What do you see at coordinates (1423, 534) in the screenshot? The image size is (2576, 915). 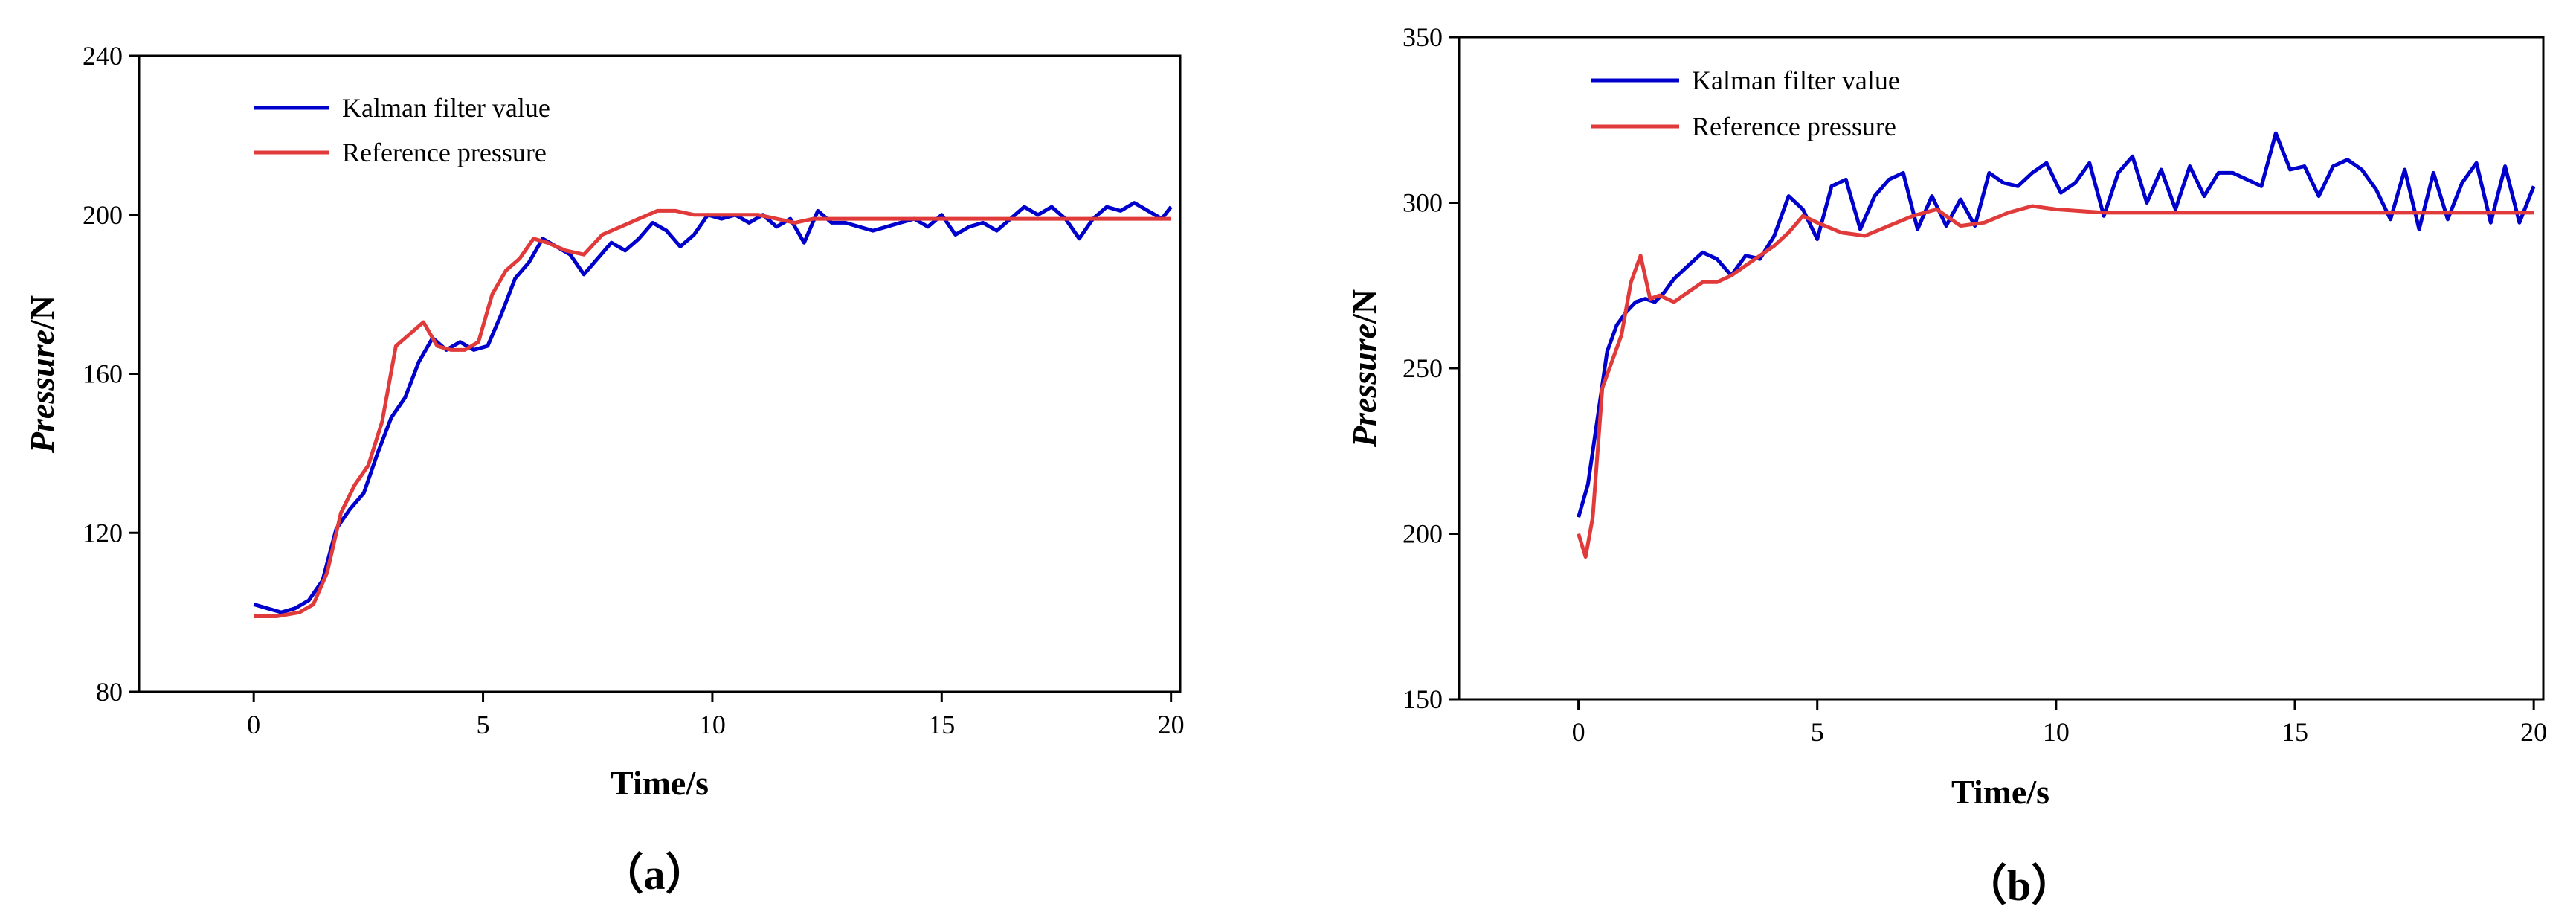 I see `y-tick-label-b: 200` at bounding box center [1423, 534].